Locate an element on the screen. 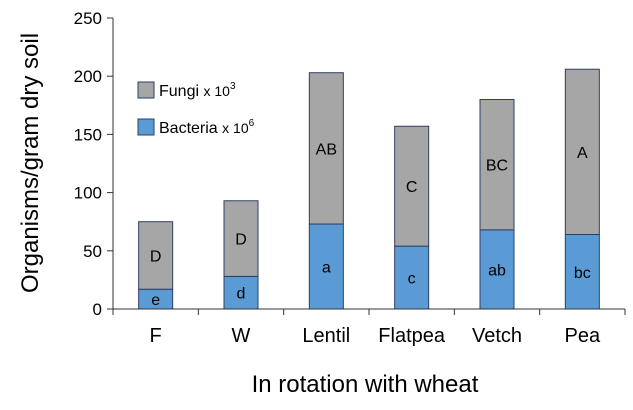 The image size is (633, 410). x-tick-label: W is located at coordinates (241, 336).